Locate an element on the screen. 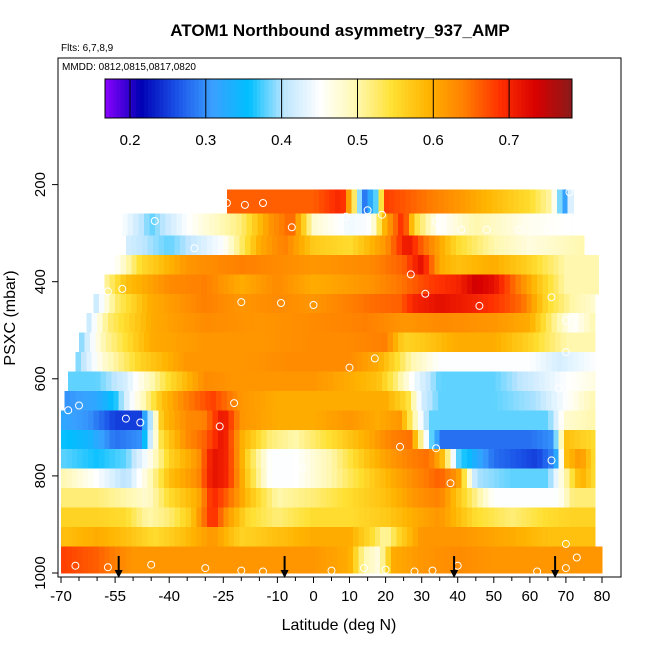 The width and height of the screenshot is (650, 650). x-tick-label: 0 is located at coordinates (313, 596).